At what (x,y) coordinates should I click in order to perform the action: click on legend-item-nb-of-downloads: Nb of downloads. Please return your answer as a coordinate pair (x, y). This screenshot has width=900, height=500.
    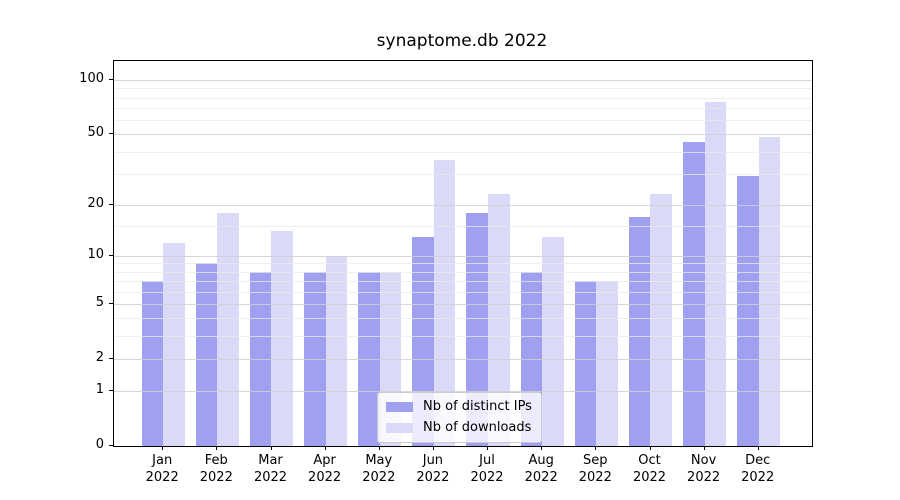
    Looking at the image, I should click on (459, 428).